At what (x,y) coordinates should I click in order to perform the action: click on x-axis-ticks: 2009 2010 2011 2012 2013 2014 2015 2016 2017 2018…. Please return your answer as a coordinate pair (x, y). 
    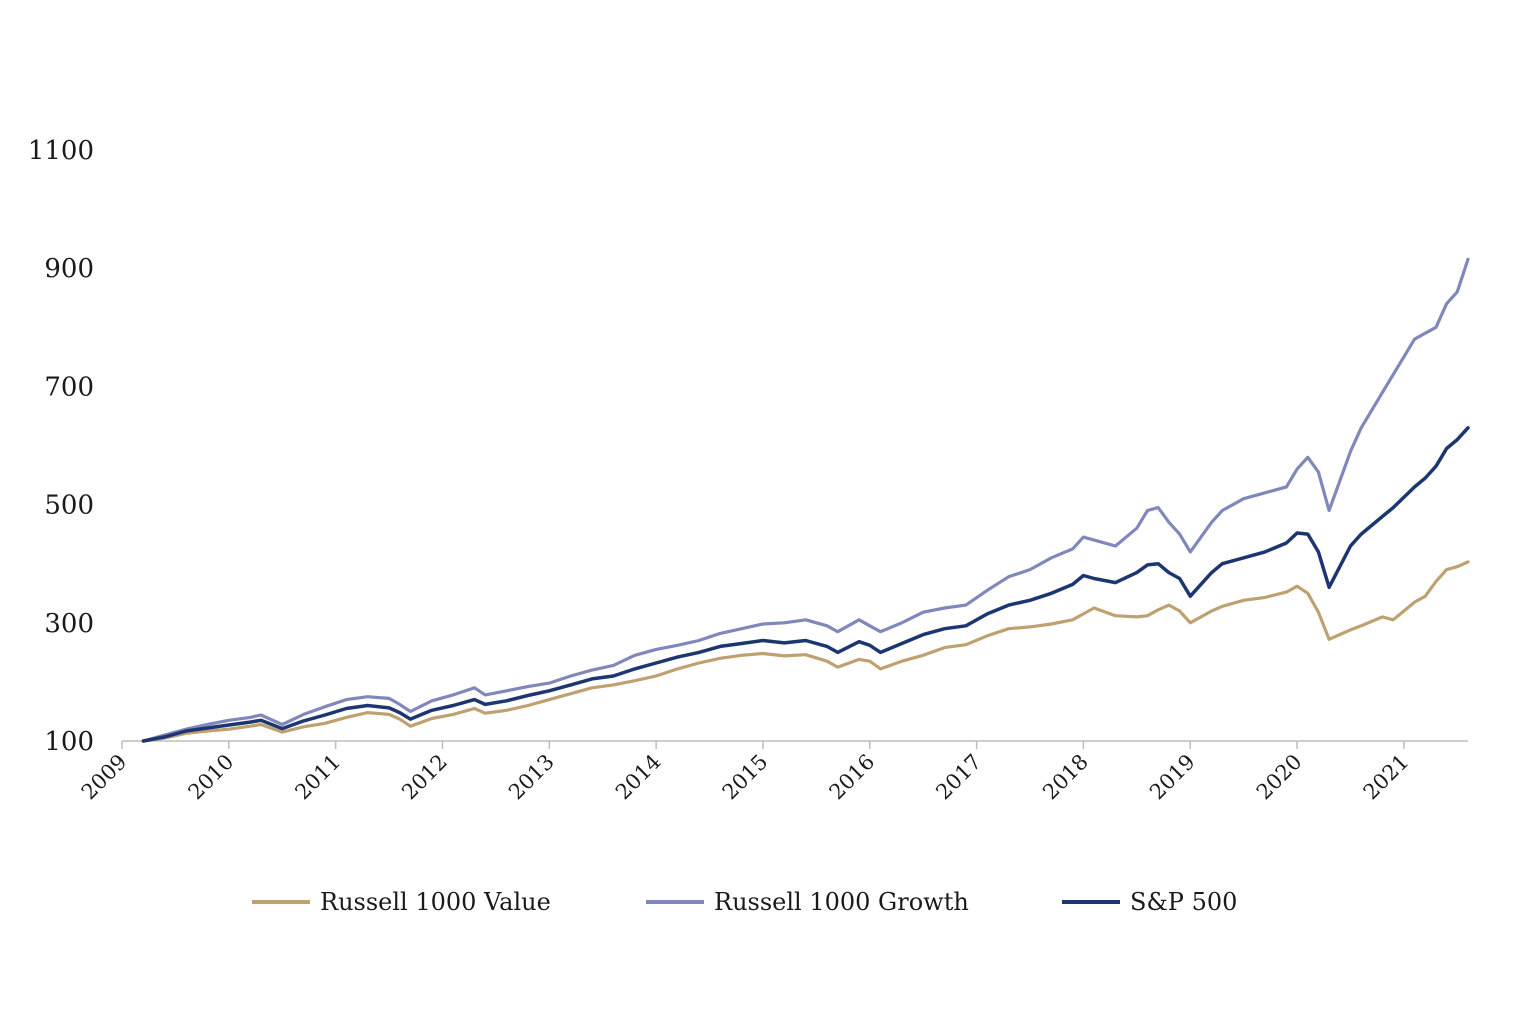
    Looking at the image, I should click on (745, 773).